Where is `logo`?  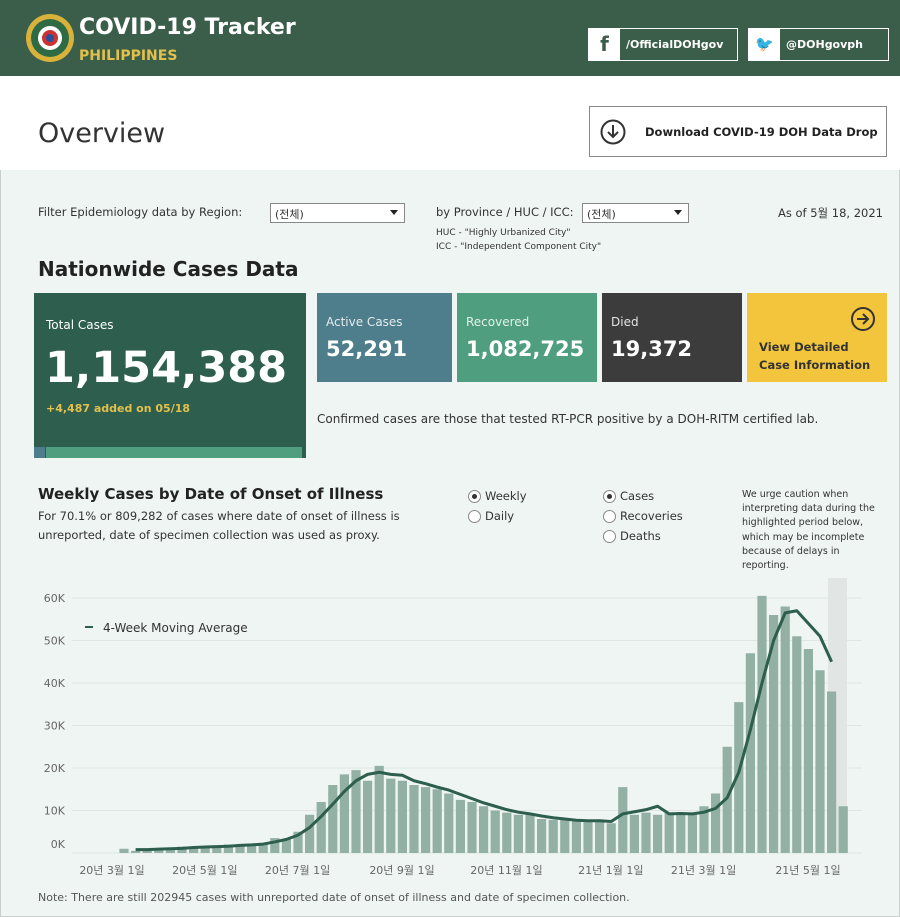 logo is located at coordinates (50, 38).